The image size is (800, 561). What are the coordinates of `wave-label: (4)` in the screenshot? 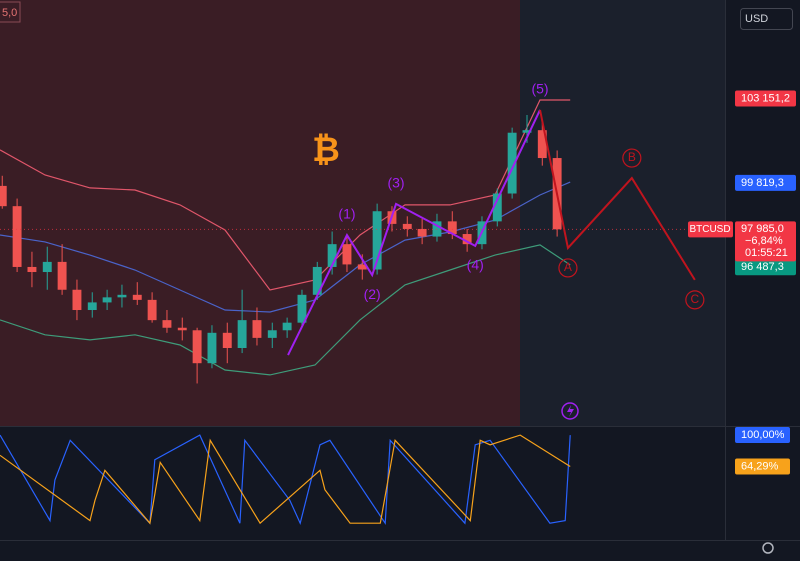 It's located at (475, 265).